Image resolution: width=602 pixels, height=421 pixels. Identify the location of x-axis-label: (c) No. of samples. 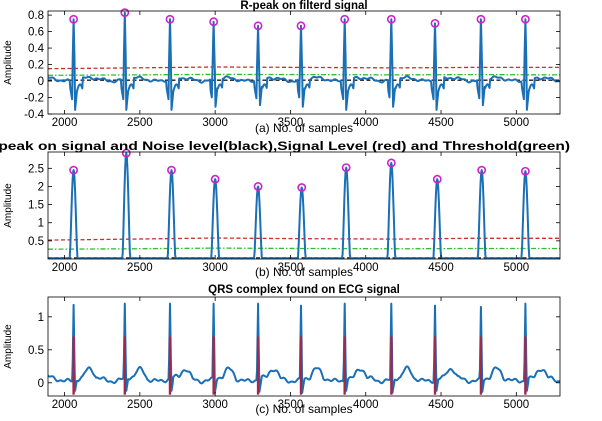
(303, 409).